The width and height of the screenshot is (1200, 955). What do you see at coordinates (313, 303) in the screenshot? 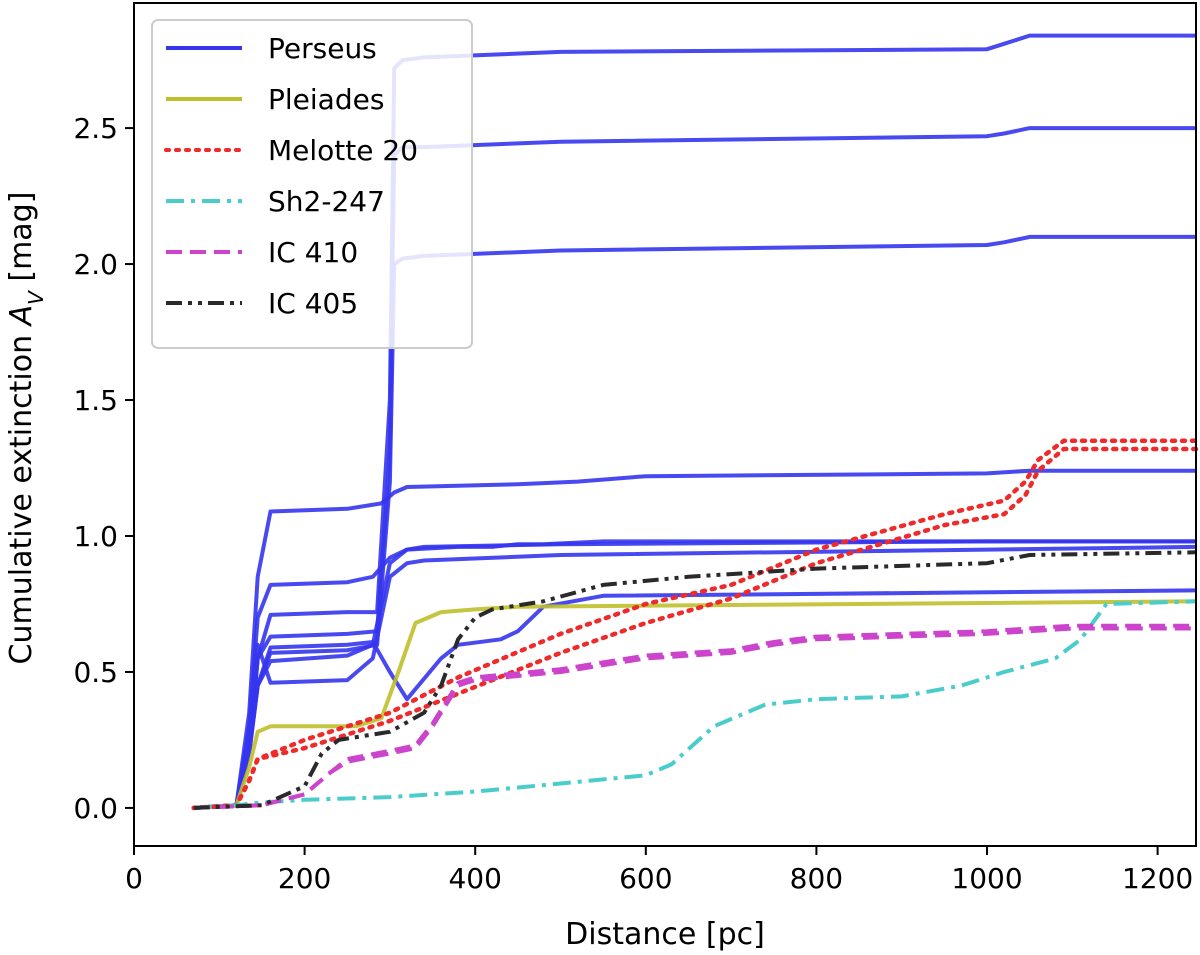
I see `legend-label-ic-405: IC 405` at bounding box center [313, 303].